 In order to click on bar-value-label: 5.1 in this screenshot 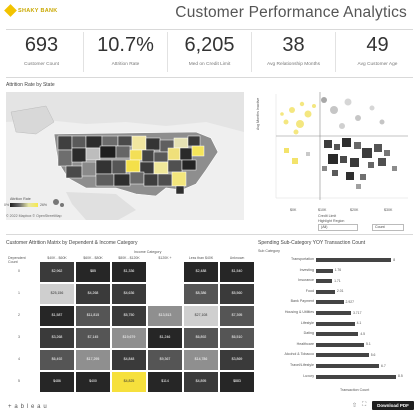, I will do `click(368, 344)`.